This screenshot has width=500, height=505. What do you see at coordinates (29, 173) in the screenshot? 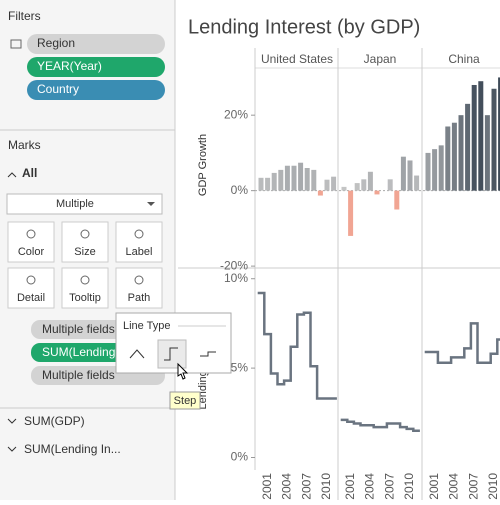
I see `marks-all: All` at bounding box center [29, 173].